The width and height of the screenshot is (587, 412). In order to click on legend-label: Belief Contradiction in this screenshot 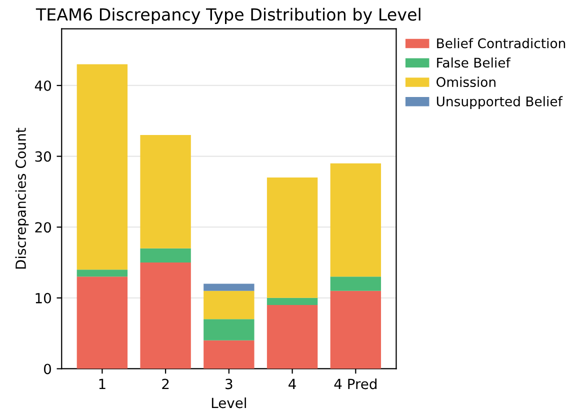, I will do `click(501, 43)`.